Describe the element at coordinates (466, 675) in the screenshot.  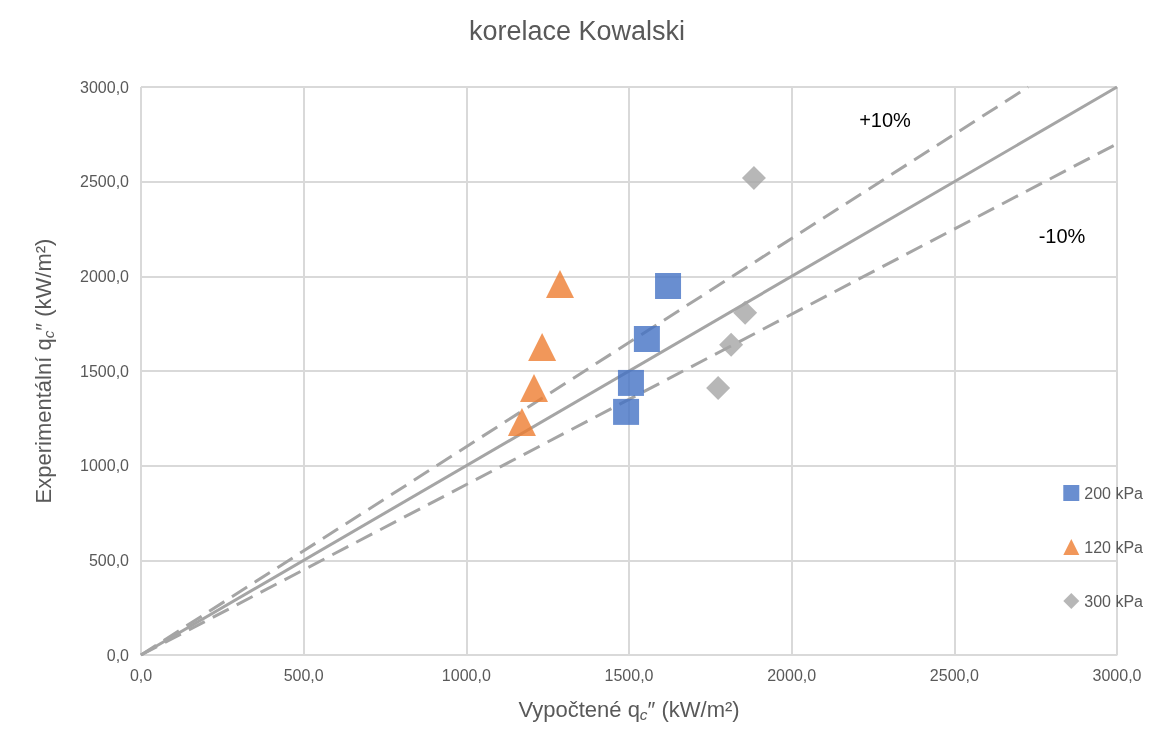
I see `x-tick-label: 1000,0` at that location.